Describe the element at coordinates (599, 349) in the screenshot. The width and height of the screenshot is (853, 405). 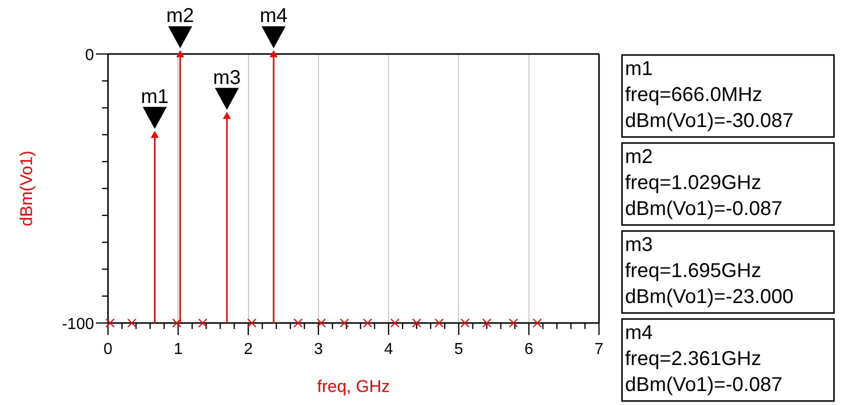
I see `x-tick-label: 7` at that location.